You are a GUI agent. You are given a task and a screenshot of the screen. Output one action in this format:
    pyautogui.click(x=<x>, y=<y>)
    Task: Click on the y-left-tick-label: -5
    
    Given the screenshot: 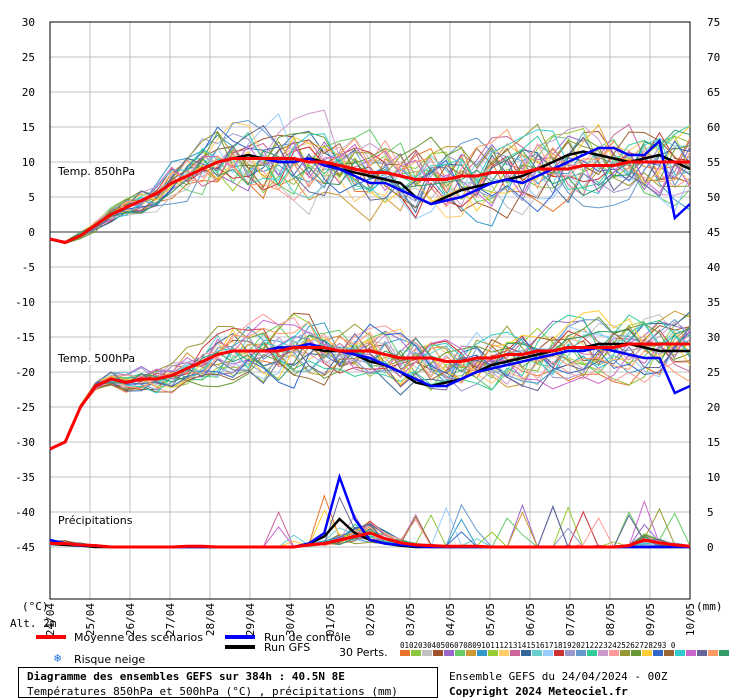 What is the action you would take?
    pyautogui.click(x=28, y=267)
    